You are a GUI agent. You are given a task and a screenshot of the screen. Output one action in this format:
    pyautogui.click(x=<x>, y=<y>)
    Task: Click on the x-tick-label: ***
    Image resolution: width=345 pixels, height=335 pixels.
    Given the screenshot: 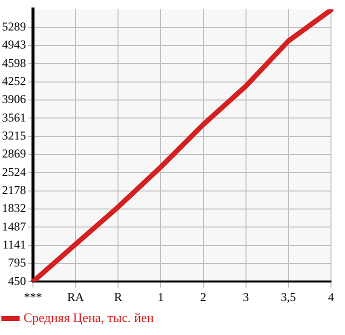 What is the action you would take?
    pyautogui.click(x=33, y=297)
    